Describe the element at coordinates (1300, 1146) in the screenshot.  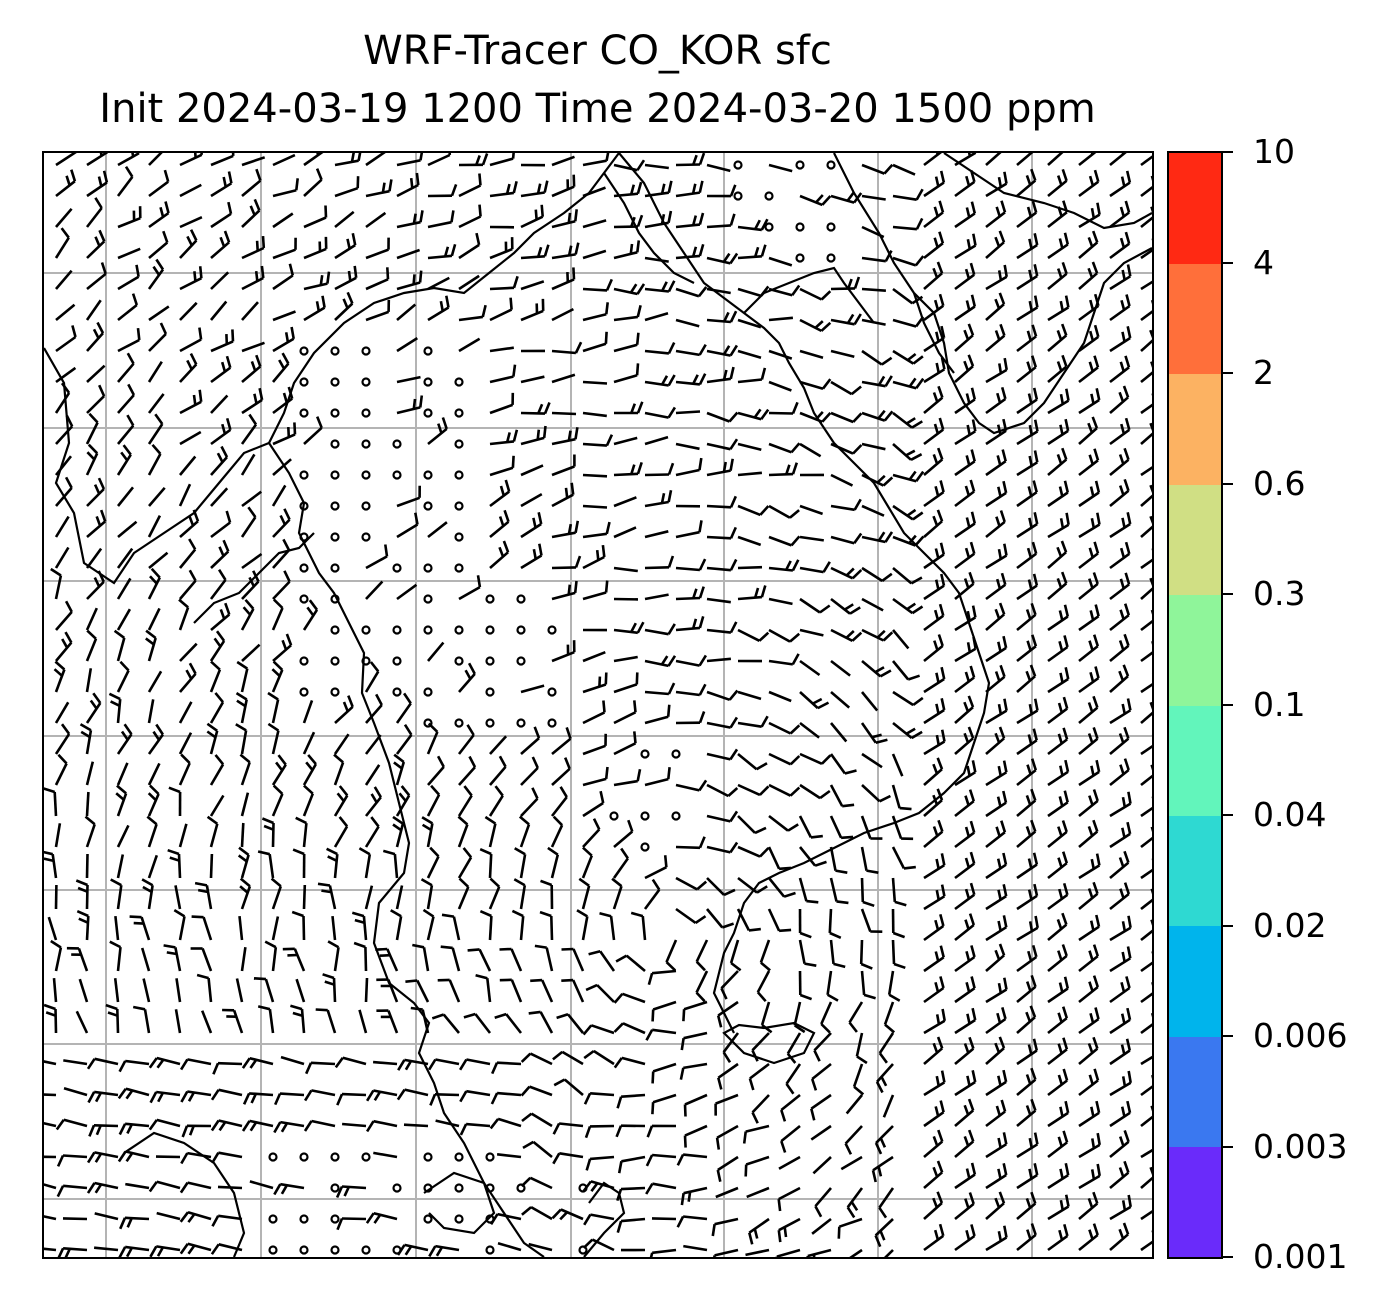
I see `colorbar-tick-label: 0.003` at that location.